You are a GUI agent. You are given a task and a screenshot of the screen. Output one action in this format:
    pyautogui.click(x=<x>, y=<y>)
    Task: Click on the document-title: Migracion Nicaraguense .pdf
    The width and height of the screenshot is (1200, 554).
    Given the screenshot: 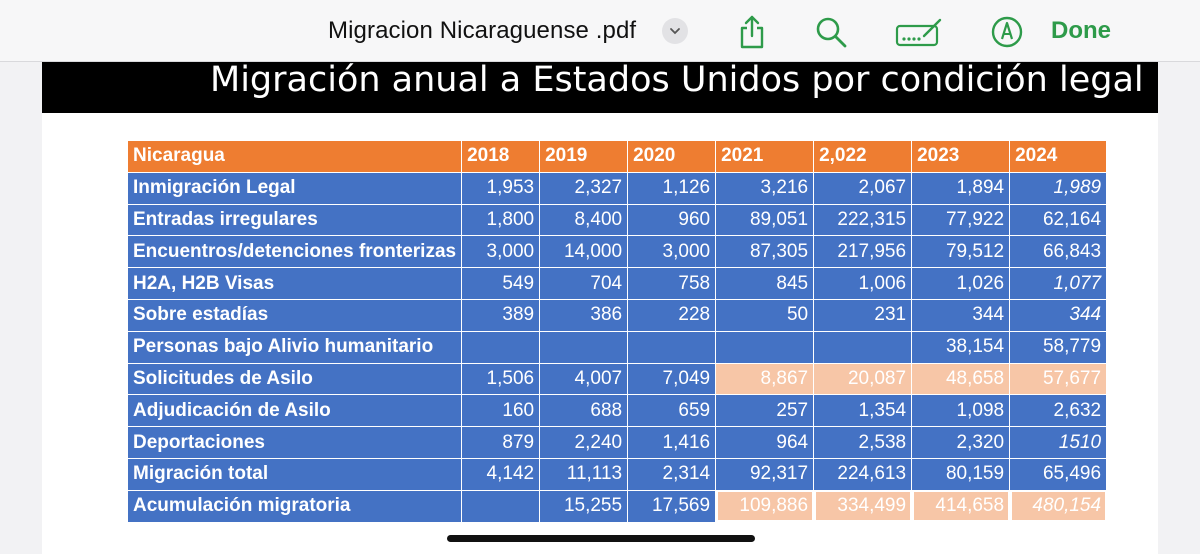 What is the action you would take?
    pyautogui.click(x=482, y=30)
    